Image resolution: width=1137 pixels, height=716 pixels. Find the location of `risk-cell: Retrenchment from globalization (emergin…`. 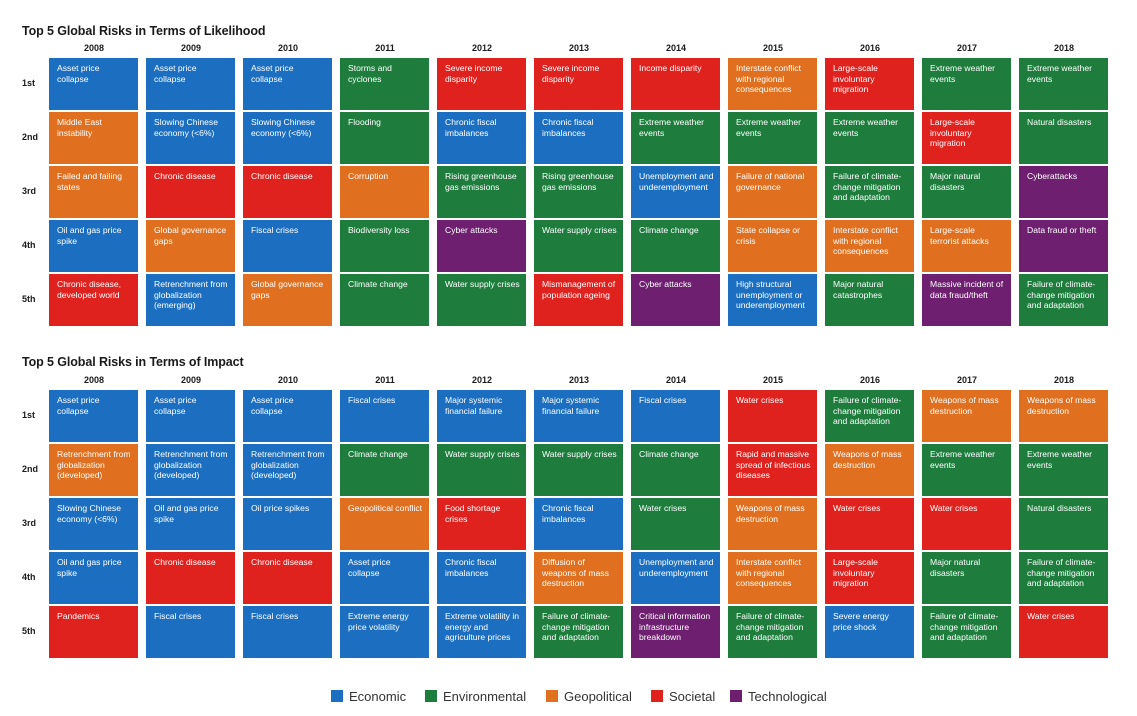

risk-cell: Retrenchment from globalization (emergin… is located at coordinates (190, 300).